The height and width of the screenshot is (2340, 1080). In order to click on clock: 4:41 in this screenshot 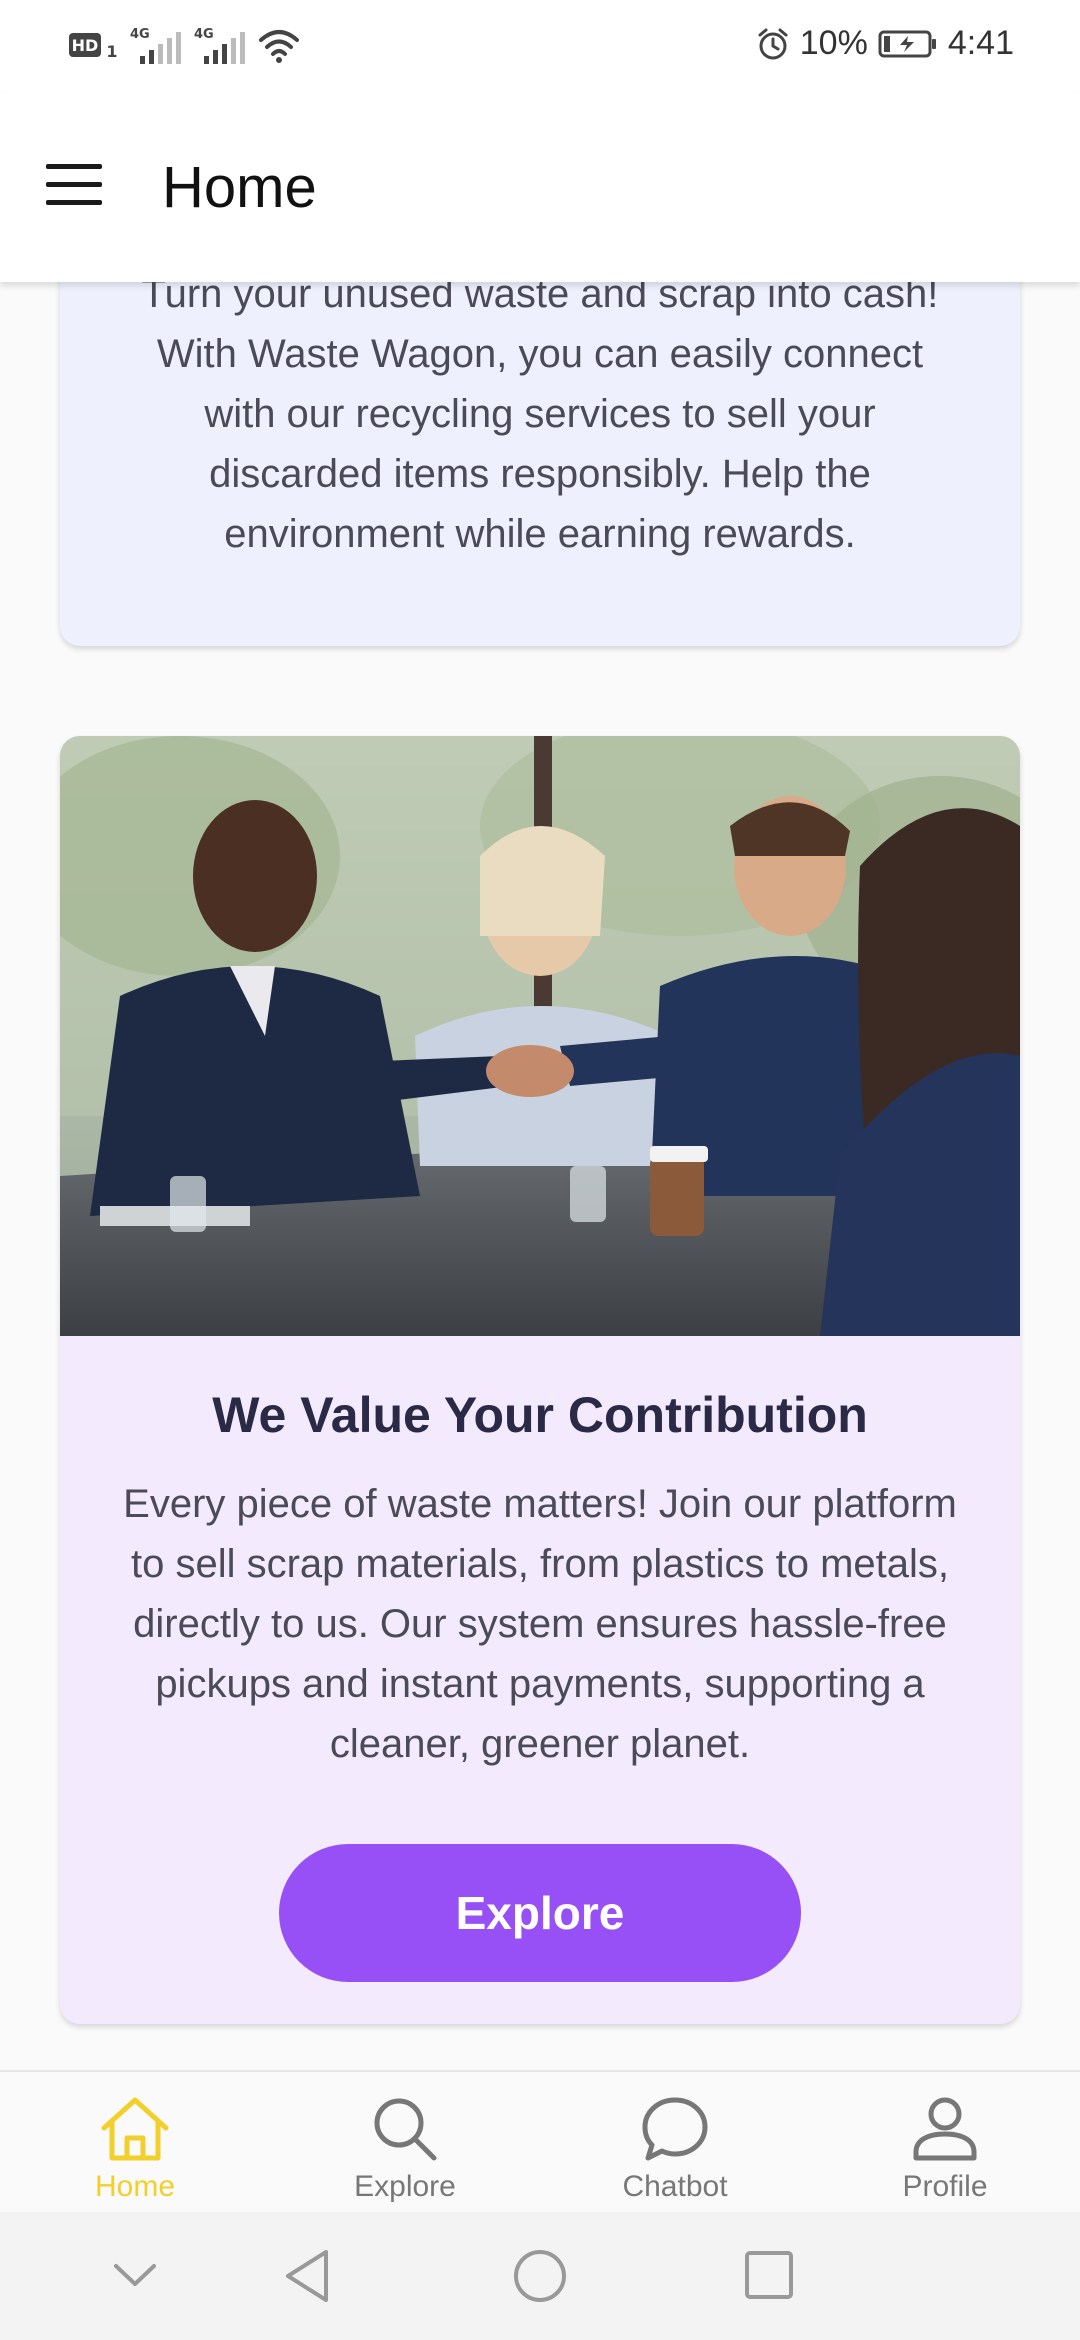, I will do `click(980, 43)`.